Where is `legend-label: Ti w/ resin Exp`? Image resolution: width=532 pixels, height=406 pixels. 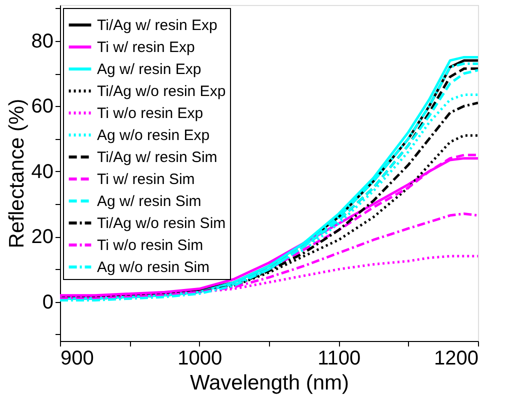
legend-label: Ti w/ resin Exp is located at coordinates (146, 47).